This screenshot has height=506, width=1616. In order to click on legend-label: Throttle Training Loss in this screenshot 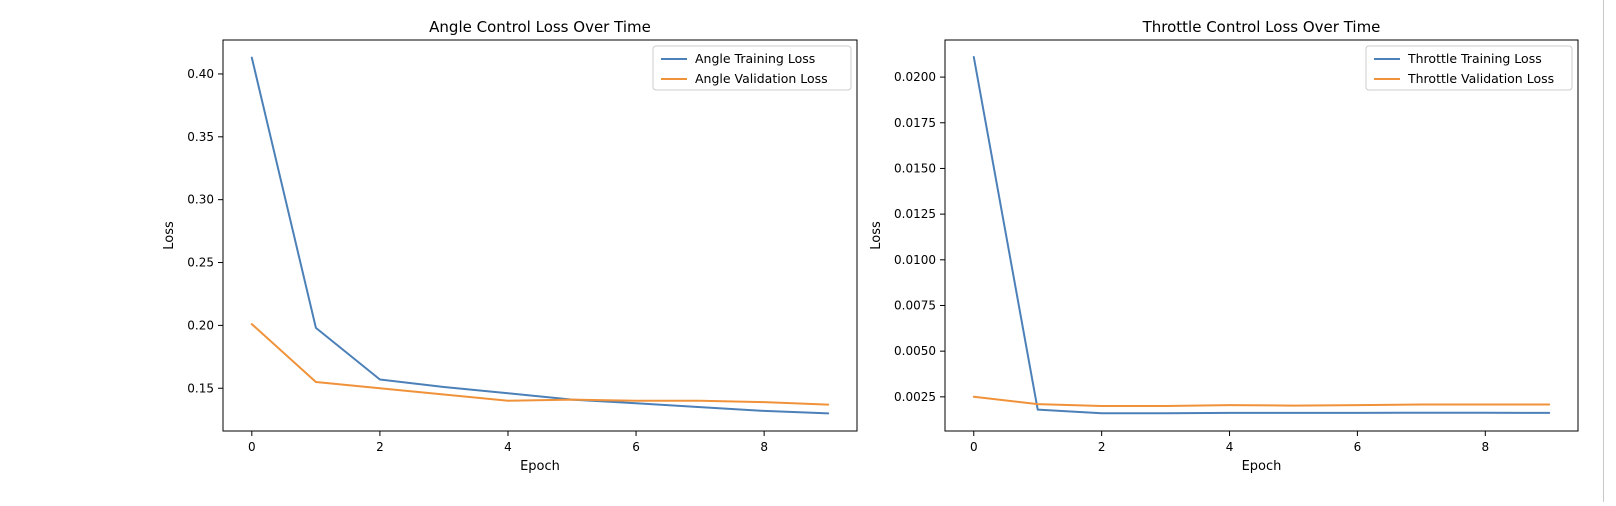, I will do `click(1474, 58)`.